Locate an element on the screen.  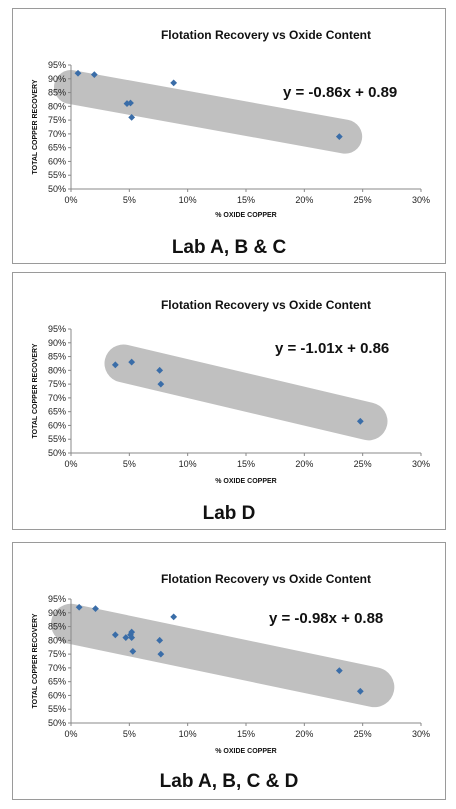
regression-equation: y = -0.86x + 0.89 is located at coordinates (340, 92).